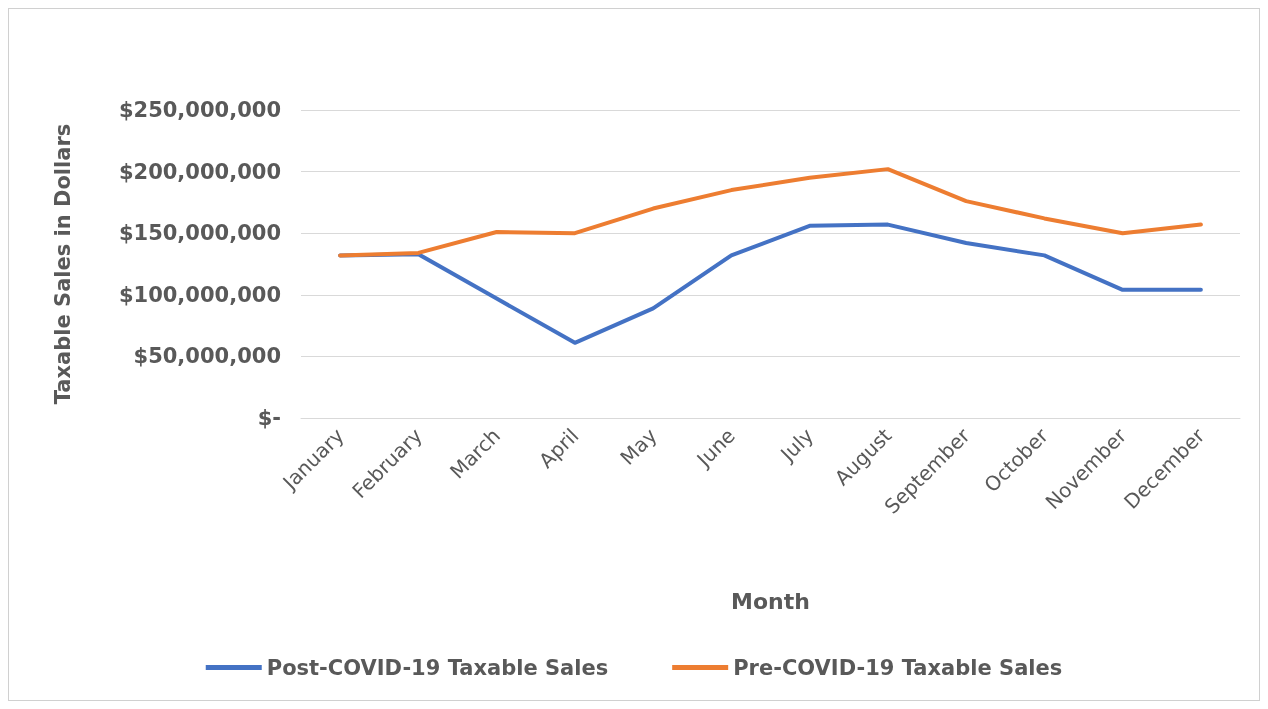 The height and width of the screenshot is (709, 1268). What do you see at coordinates (199, 233) in the screenshot?
I see `y-tick-label: $150,000,000` at bounding box center [199, 233].